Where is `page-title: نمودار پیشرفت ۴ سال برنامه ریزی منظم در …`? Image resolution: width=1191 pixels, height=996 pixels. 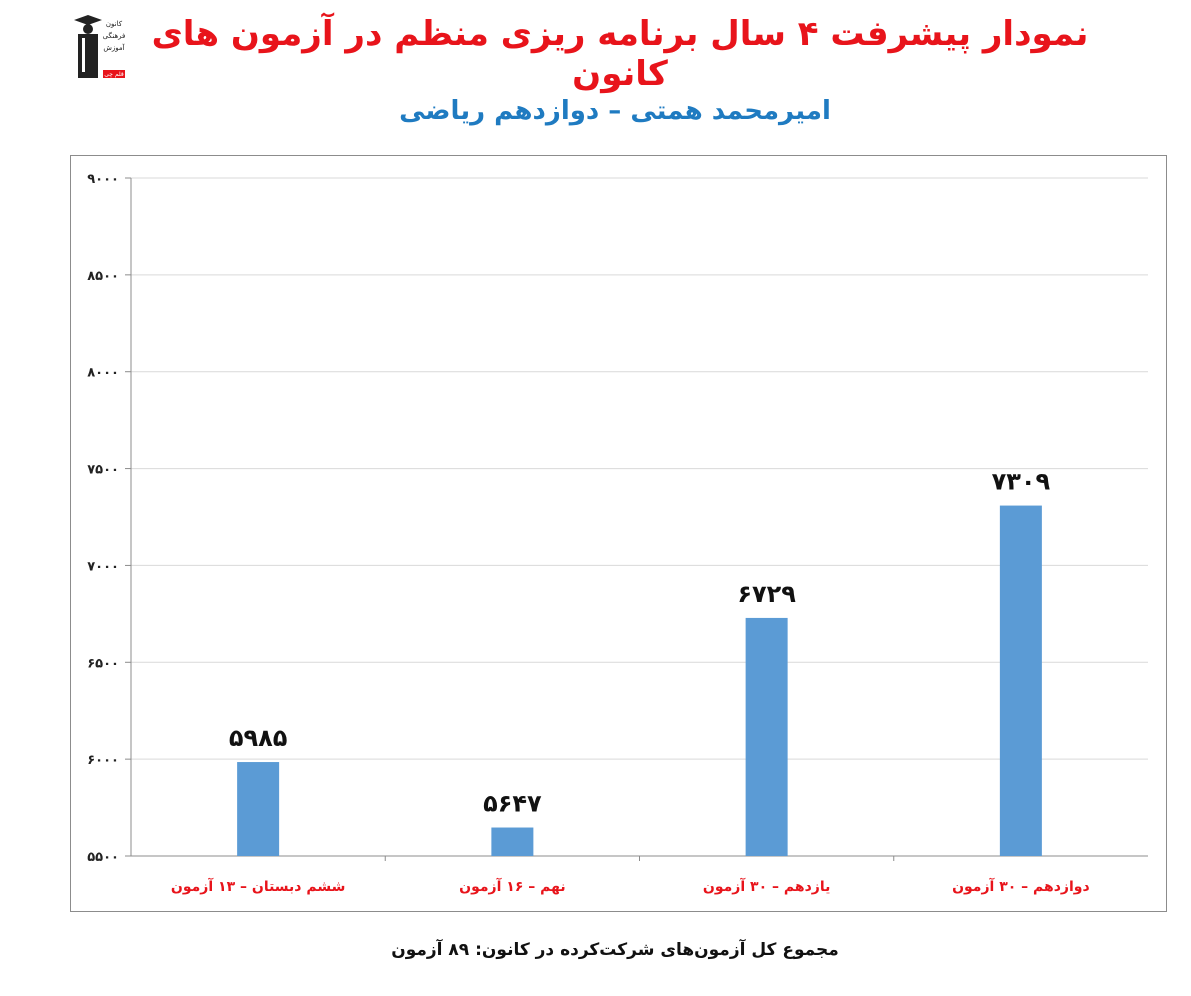 page-title: نمودار پیشرفت ۴ سال برنامه ریزی منظم در … is located at coordinates (620, 54).